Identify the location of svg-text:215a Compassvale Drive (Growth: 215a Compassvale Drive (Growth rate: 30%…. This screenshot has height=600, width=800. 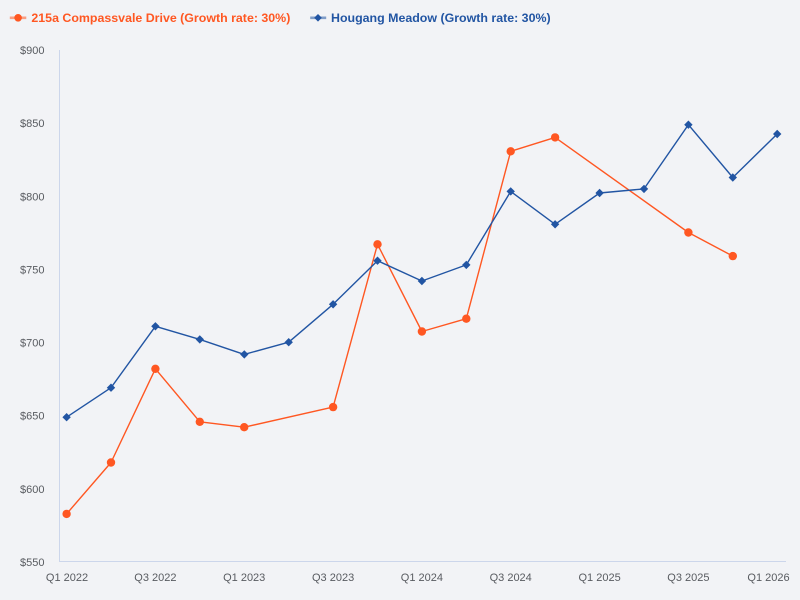
(160, 18).